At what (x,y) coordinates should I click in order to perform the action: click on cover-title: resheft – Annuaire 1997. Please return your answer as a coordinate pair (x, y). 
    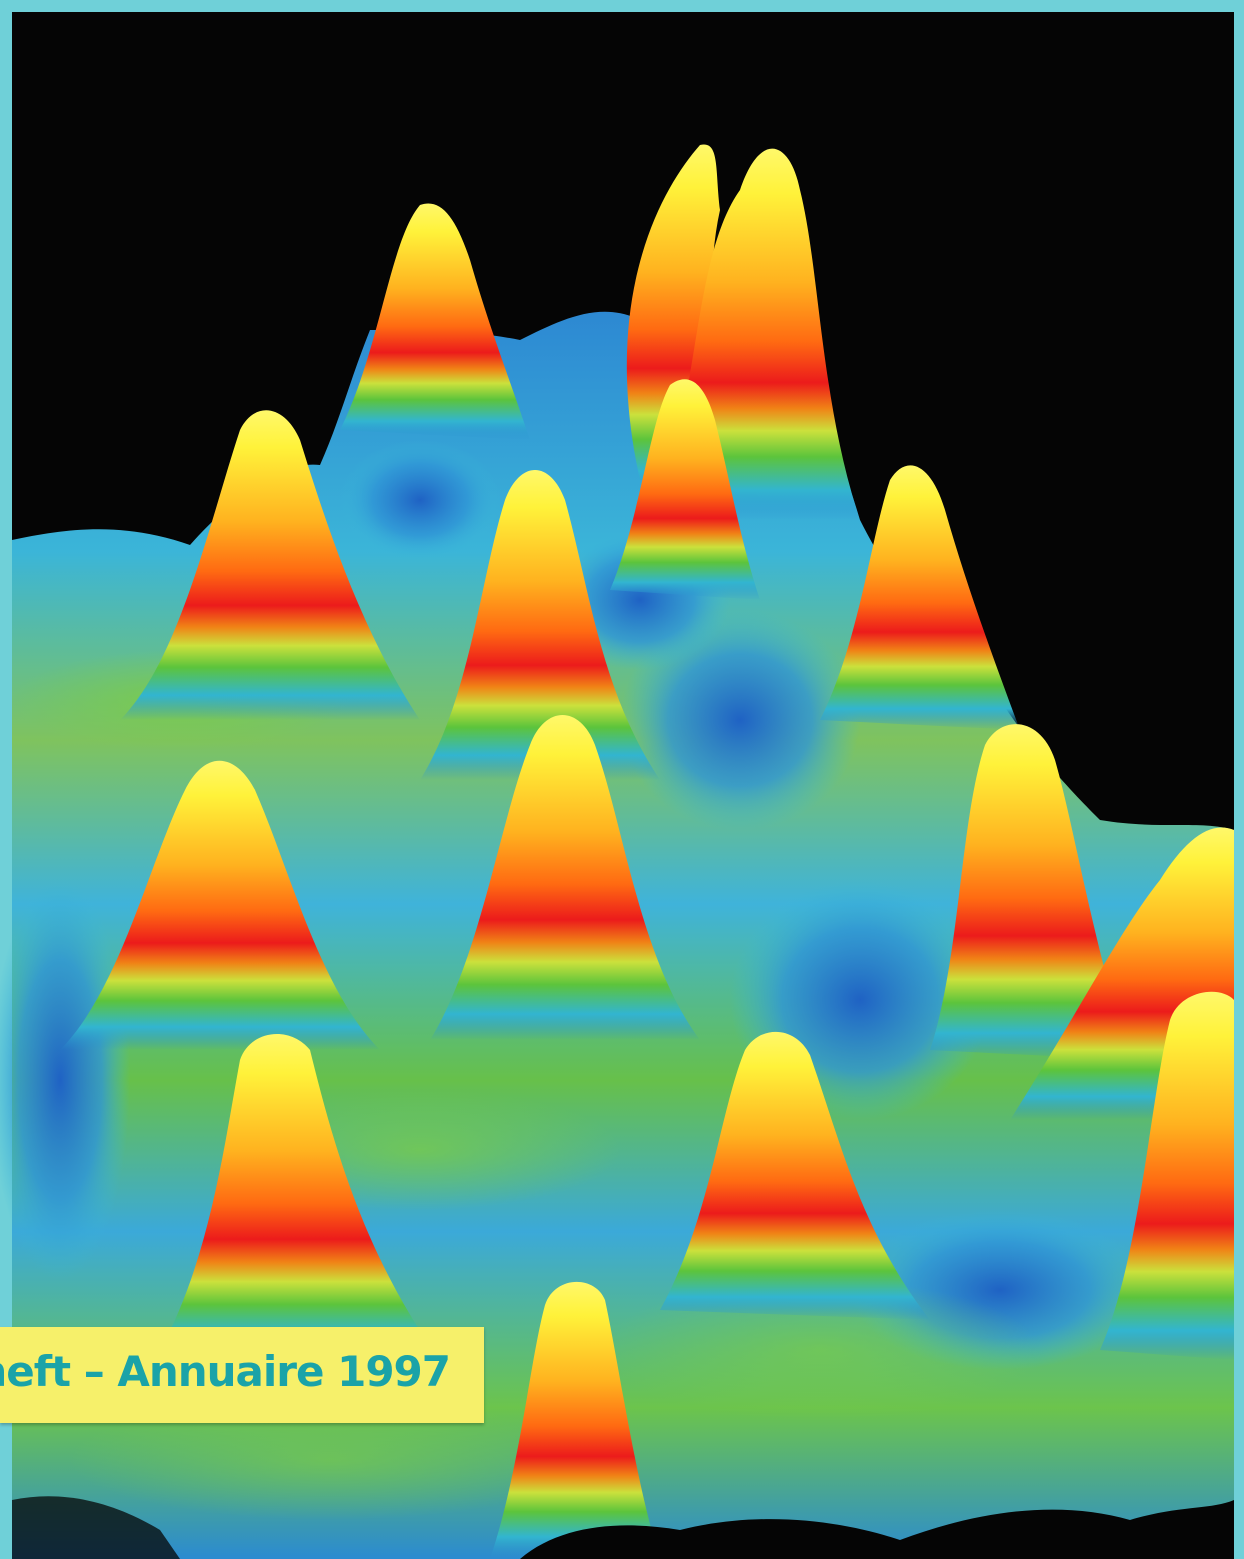
    Looking at the image, I should click on (225, 1371).